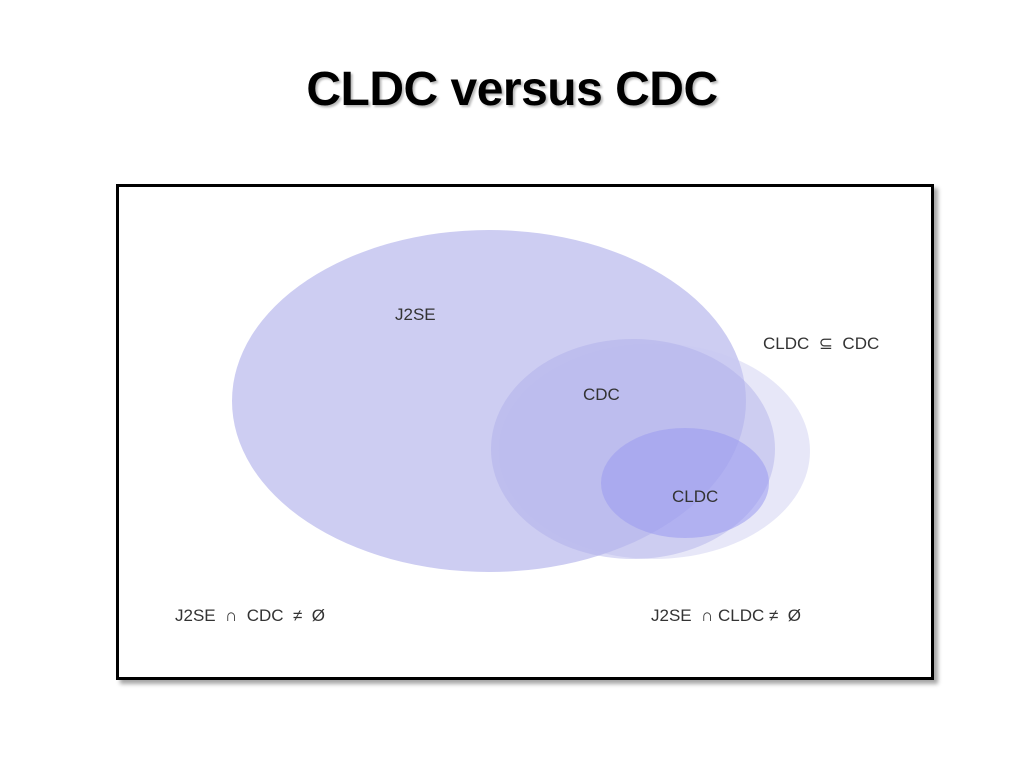 The height and width of the screenshot is (768, 1024). What do you see at coordinates (512, 89) in the screenshot?
I see `slide-title: CLDC versus CDC` at bounding box center [512, 89].